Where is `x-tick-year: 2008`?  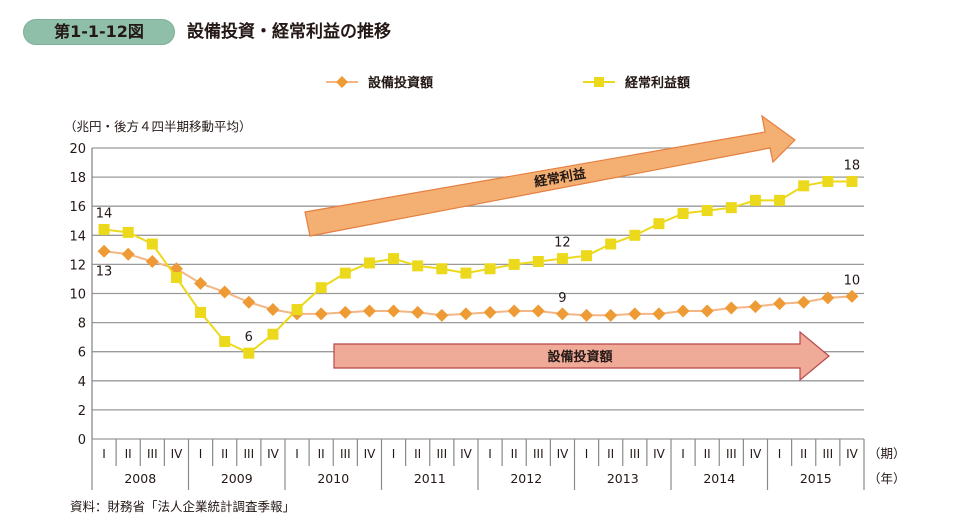 x-tick-year: 2008 is located at coordinates (140, 478).